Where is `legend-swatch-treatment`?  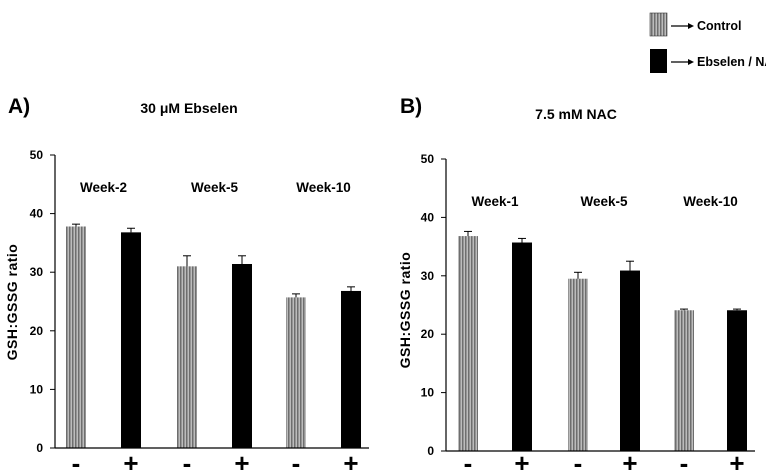 legend-swatch-treatment is located at coordinates (658, 61).